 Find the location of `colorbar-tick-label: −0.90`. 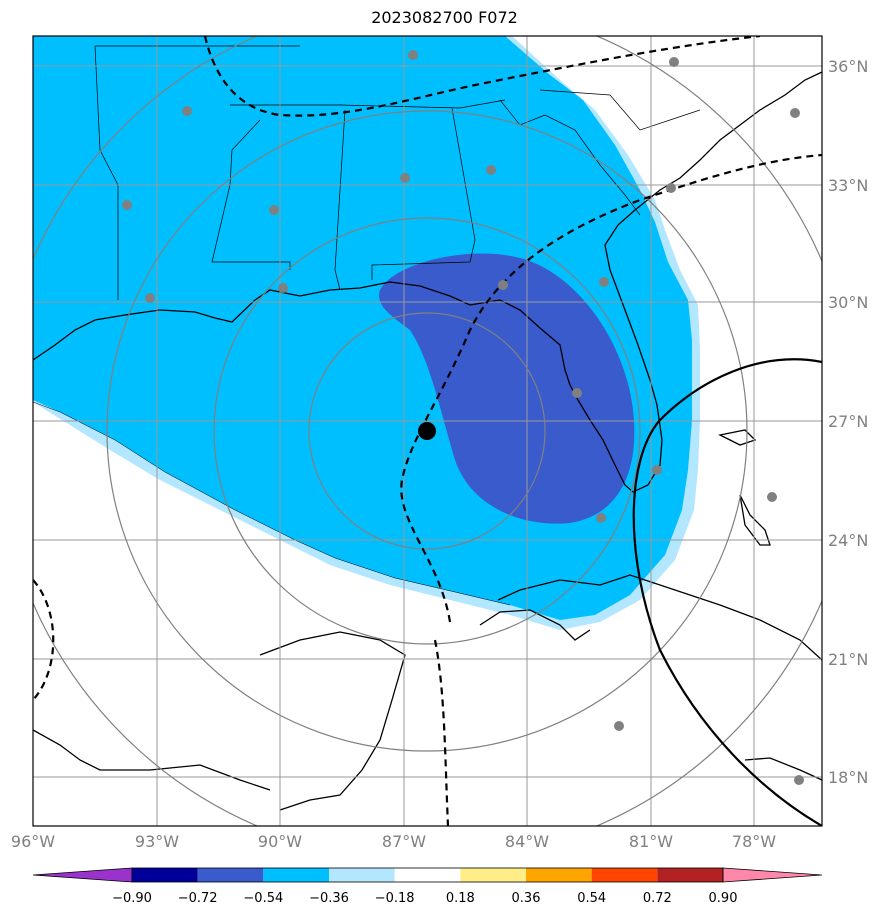

colorbar-tick-label: −0.90 is located at coordinates (132, 898).